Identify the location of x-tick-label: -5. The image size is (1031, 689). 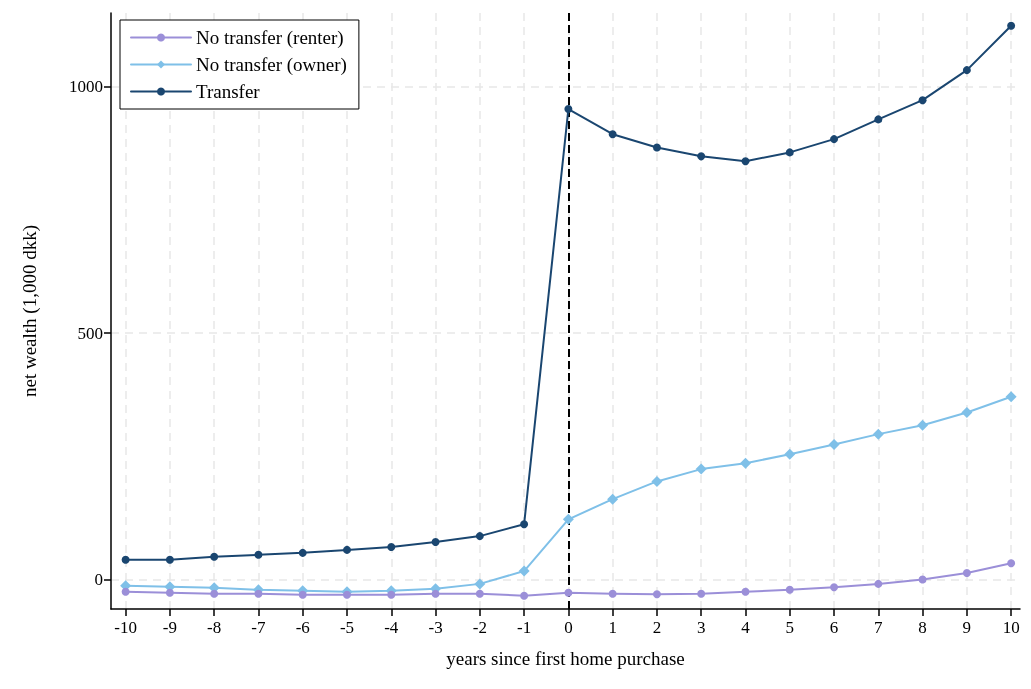
(347, 627).